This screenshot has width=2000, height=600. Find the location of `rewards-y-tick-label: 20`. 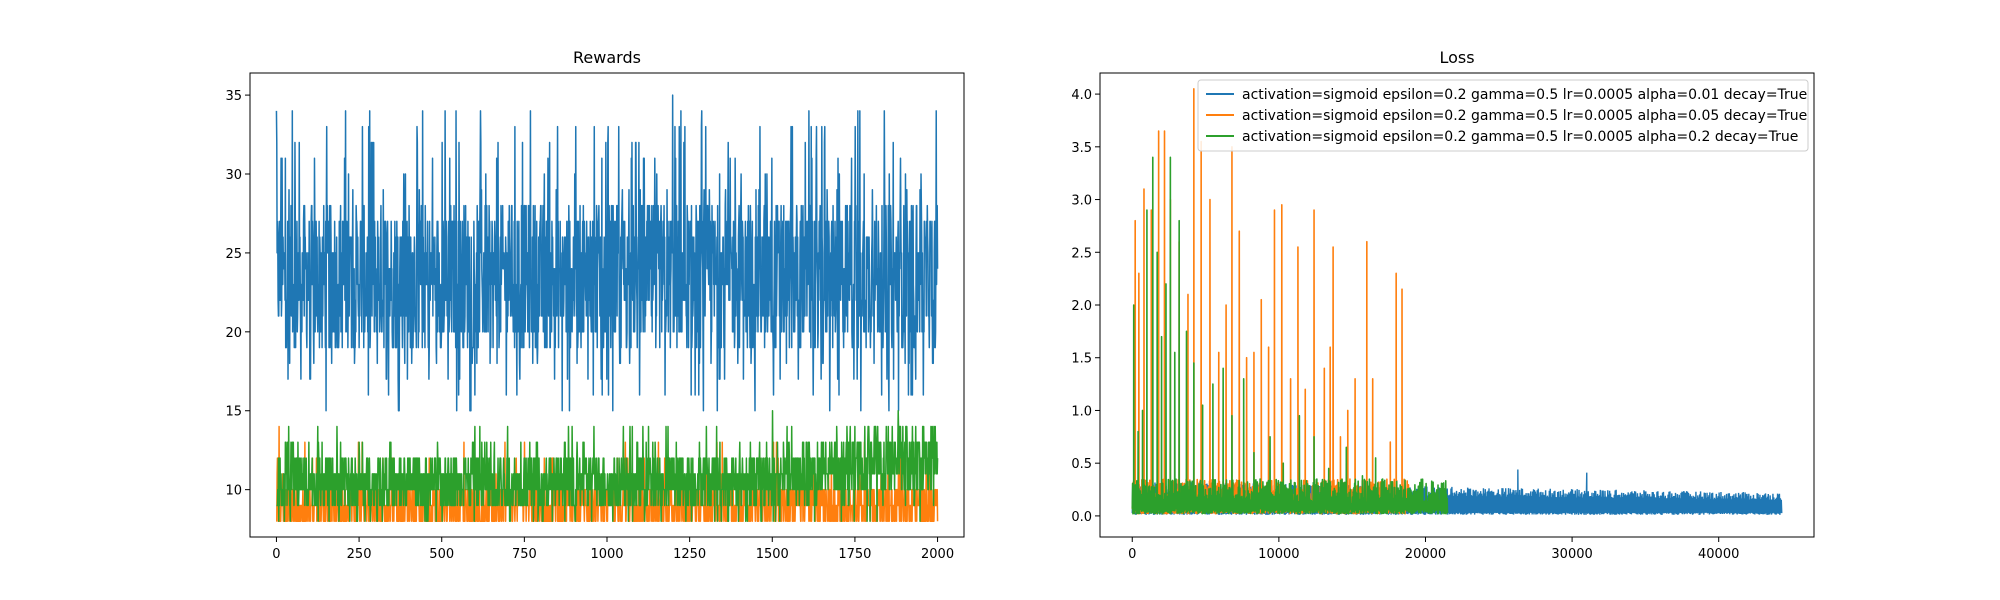

rewards-y-tick-label: 20 is located at coordinates (233, 333).